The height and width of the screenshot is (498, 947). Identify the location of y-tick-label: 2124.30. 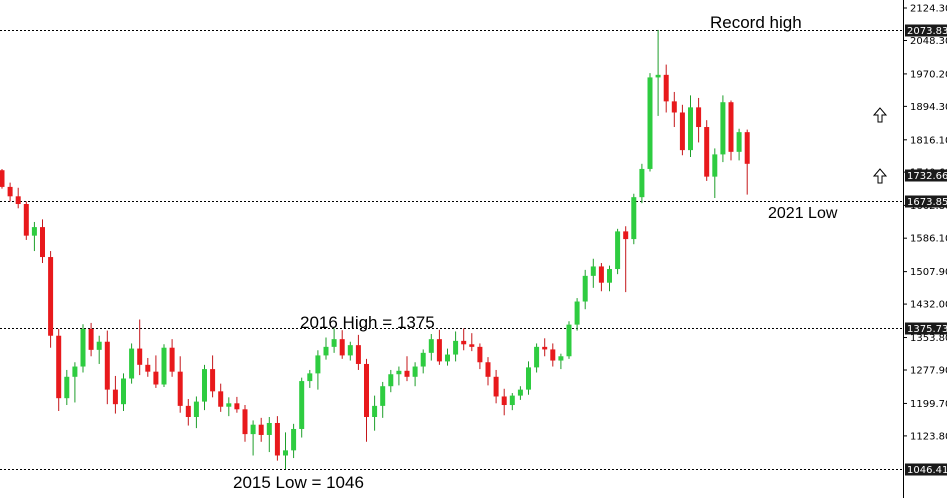
(928, 9).